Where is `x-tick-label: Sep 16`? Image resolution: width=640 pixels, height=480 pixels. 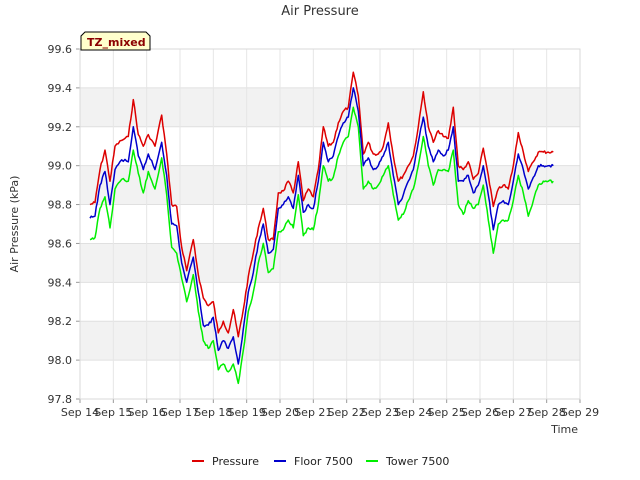 x-tick-label: Sep 16 is located at coordinates (147, 412).